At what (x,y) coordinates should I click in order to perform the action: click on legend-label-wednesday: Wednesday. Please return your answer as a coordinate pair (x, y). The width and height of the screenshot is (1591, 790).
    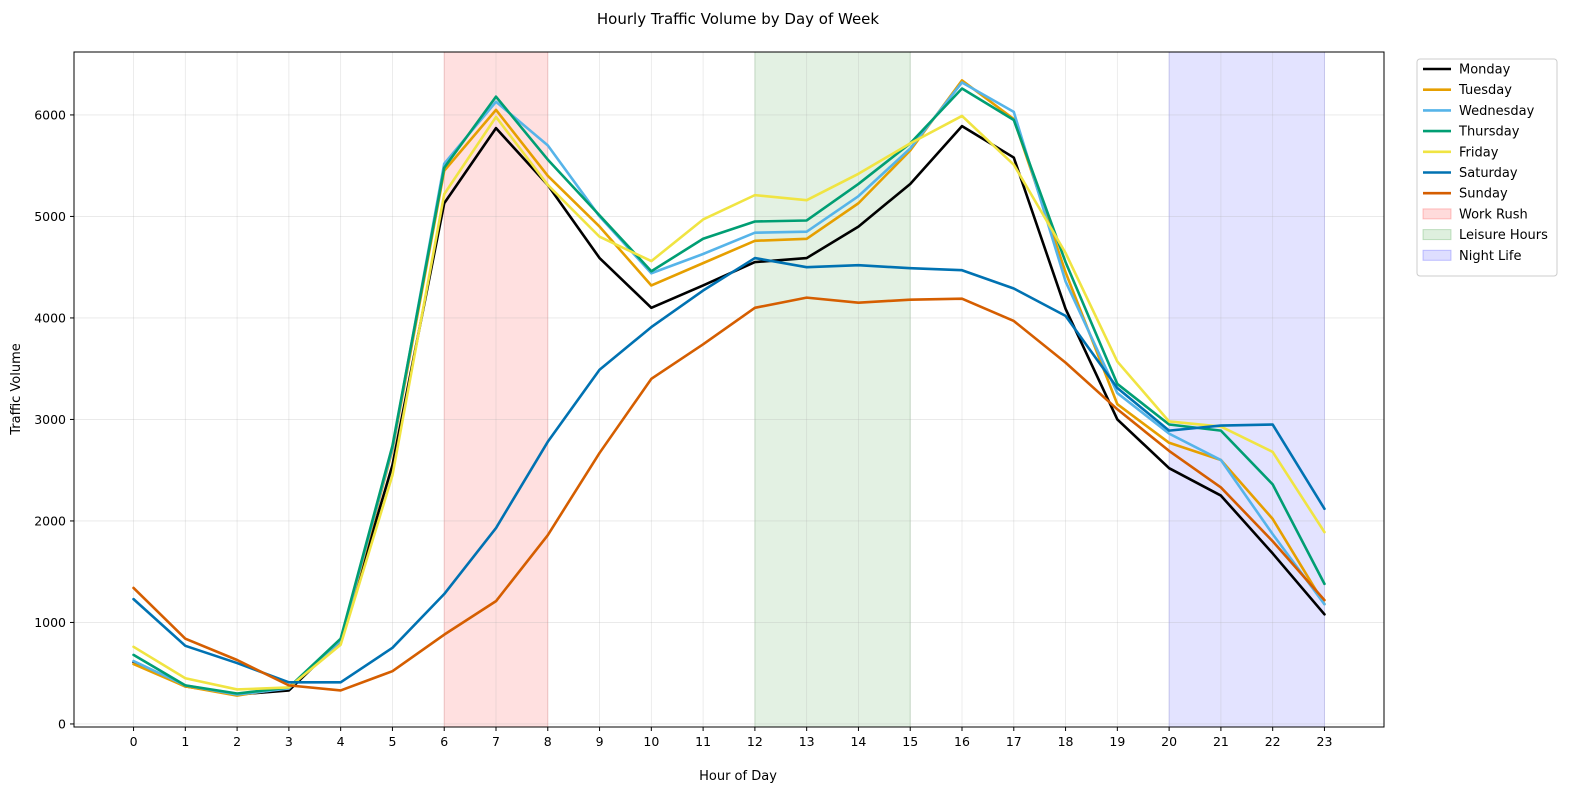
    Looking at the image, I should click on (1497, 111).